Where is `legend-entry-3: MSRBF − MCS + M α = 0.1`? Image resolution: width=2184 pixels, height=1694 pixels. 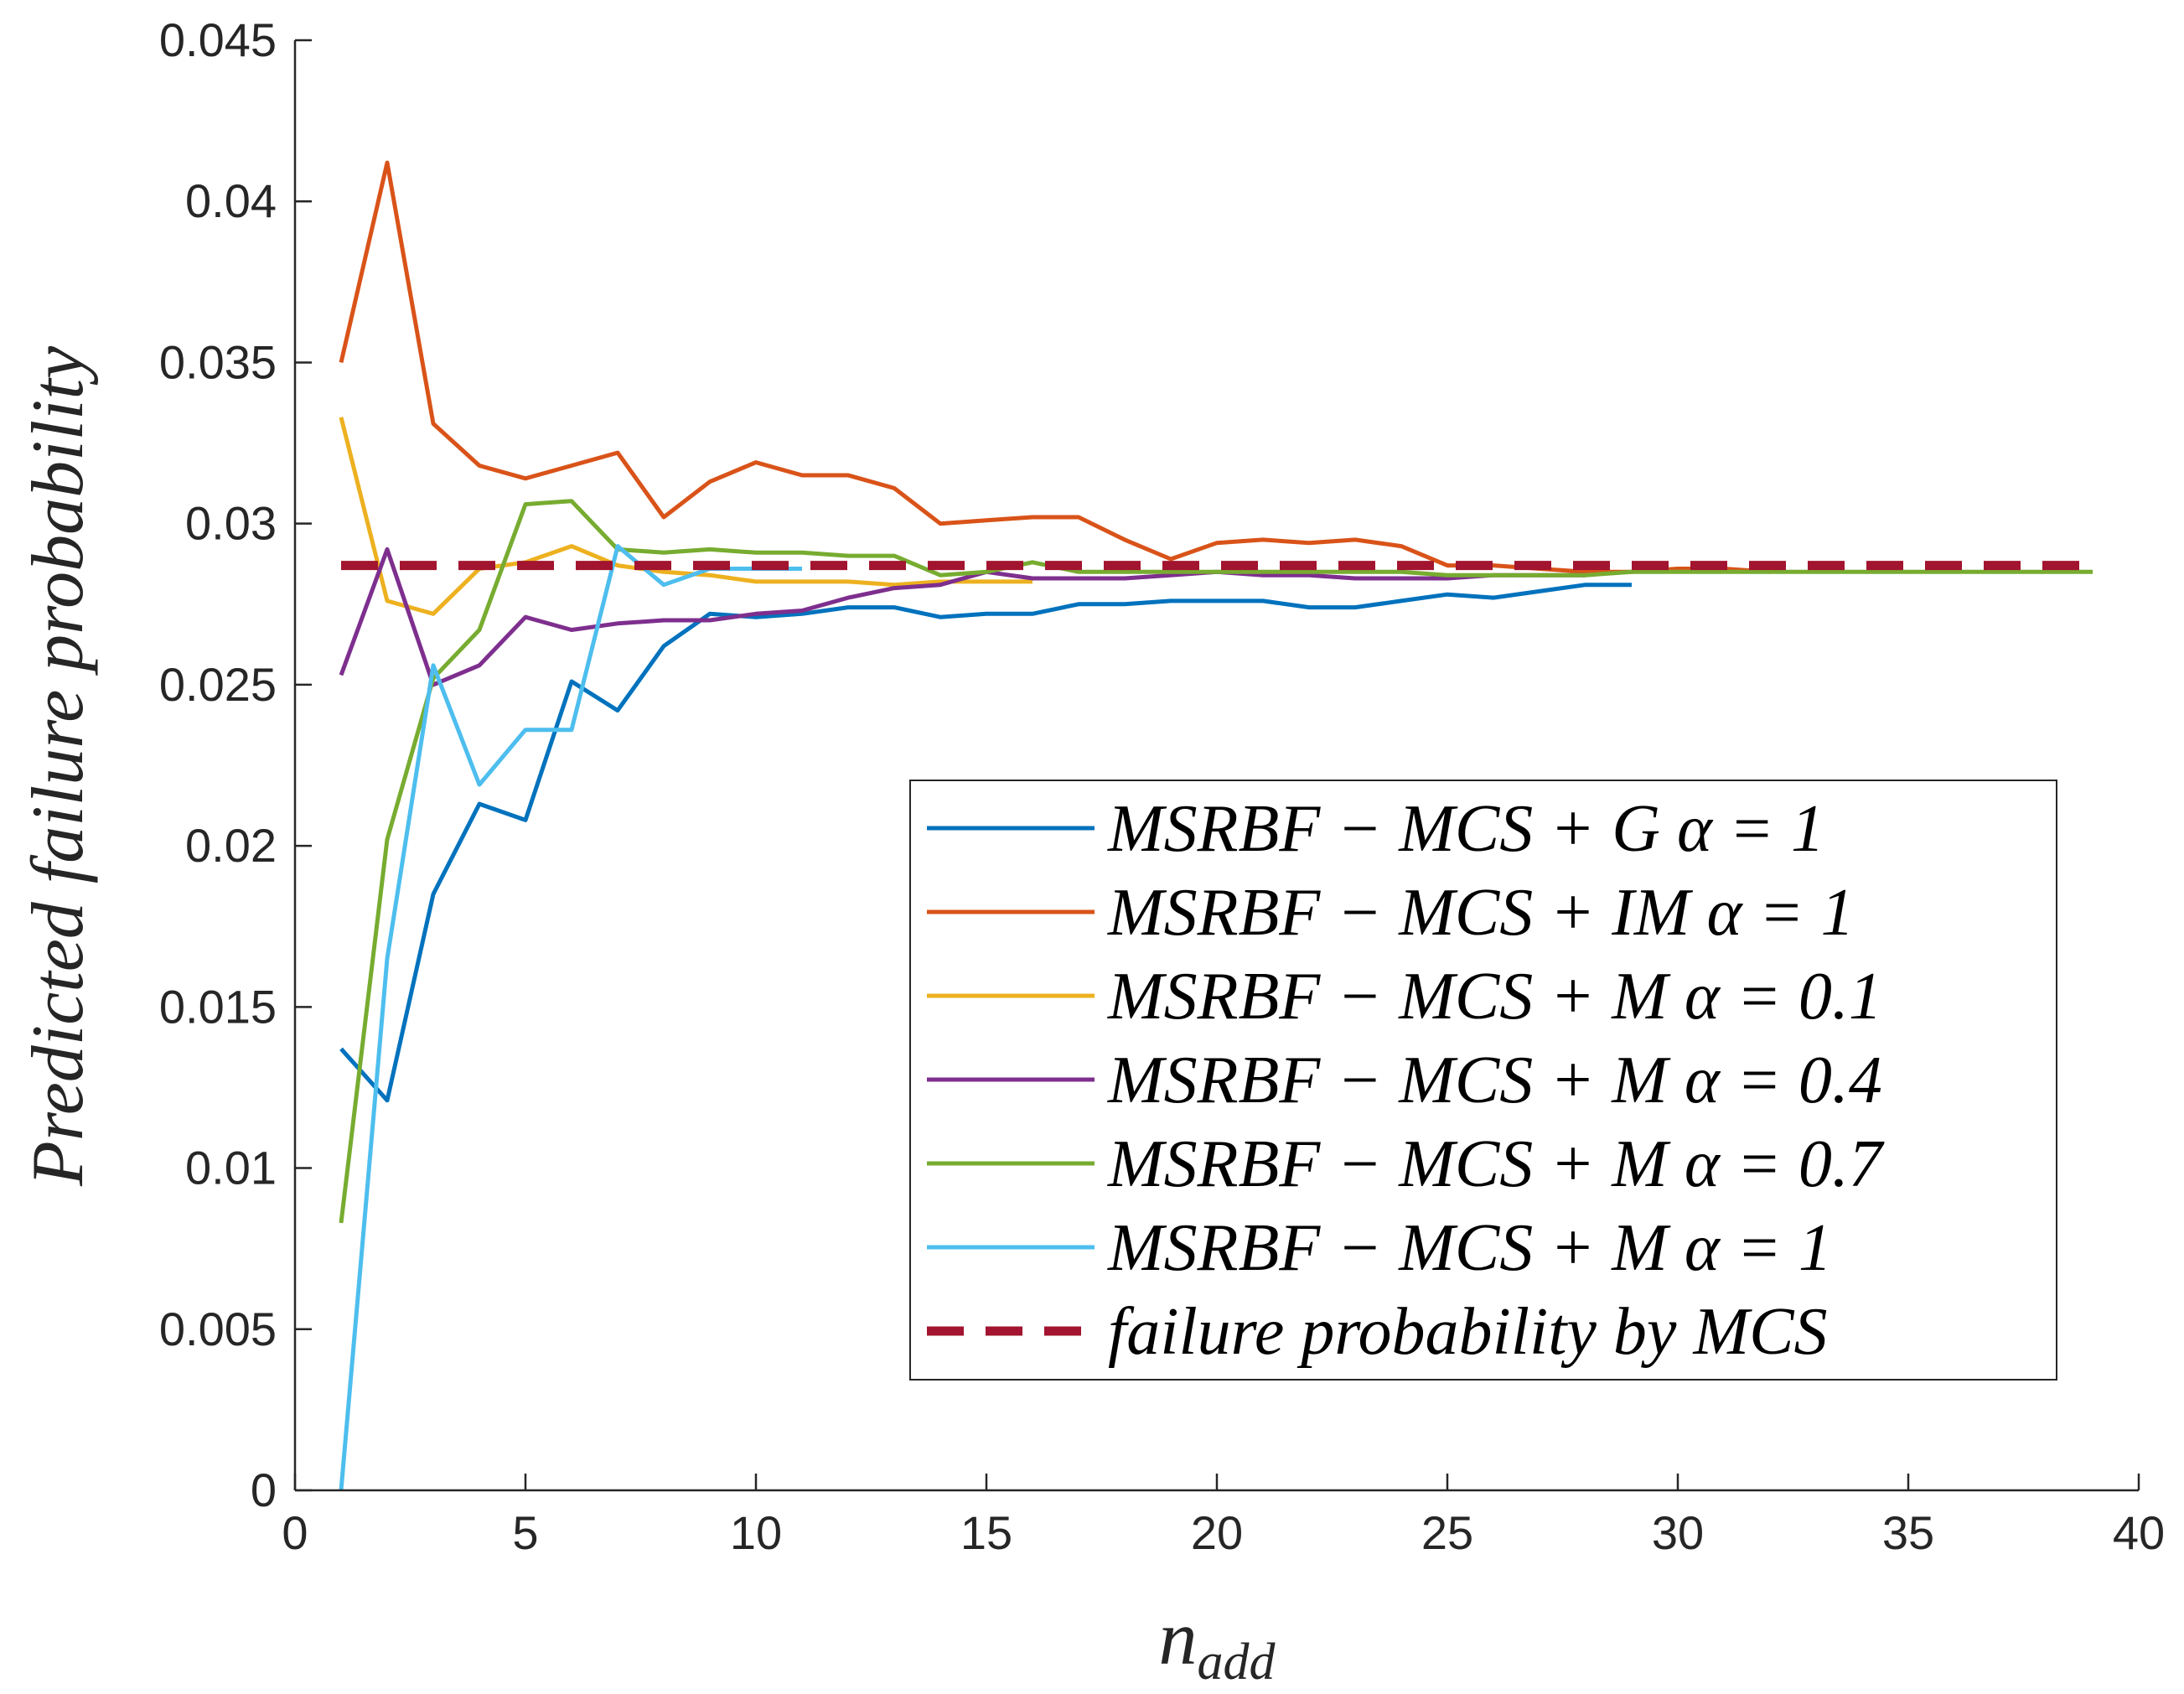 legend-entry-3: MSRBF − MCS + M α = 0.1 is located at coordinates (1404, 997).